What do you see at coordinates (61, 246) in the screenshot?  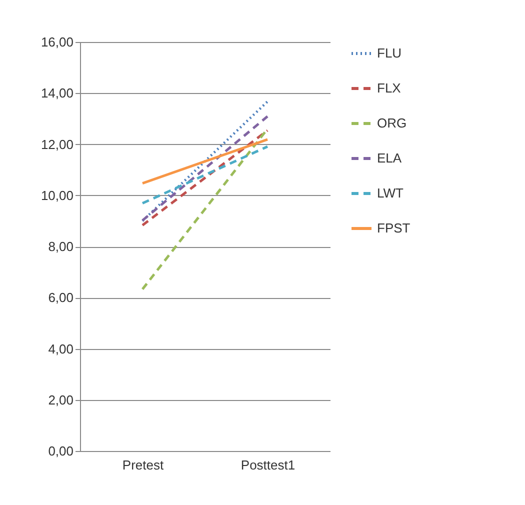 I see `y-tick-label: 8,00` at bounding box center [61, 246].